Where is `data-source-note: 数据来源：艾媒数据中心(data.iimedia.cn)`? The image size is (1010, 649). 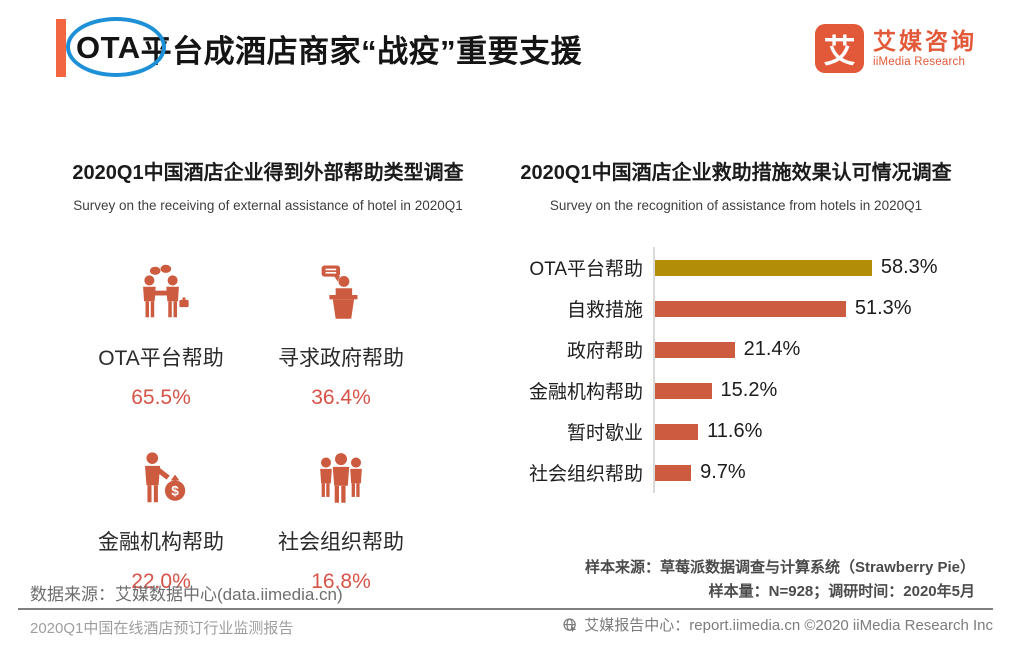
data-source-note: 数据来源：艾媒数据中心(data.iimedia.cn) is located at coordinates (186, 594).